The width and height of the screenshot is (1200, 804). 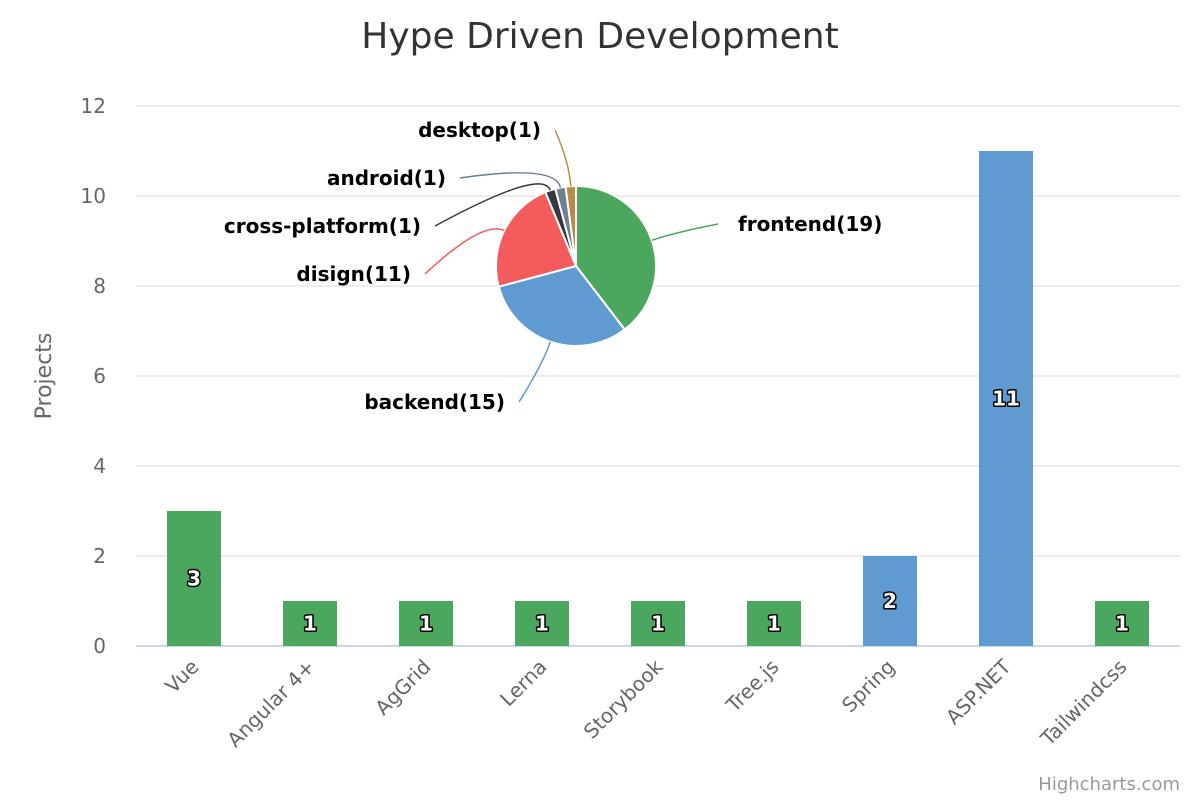 I want to click on x-tick-label: Tree.js, so click(x=752, y=686).